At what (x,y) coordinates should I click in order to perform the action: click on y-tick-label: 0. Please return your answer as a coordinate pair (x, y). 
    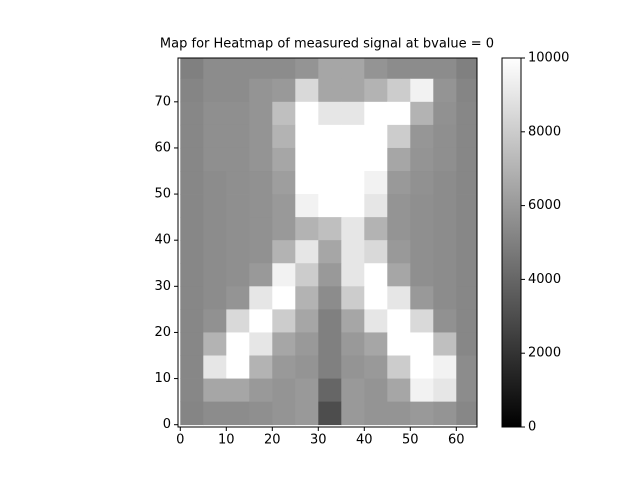
    Looking at the image, I should click on (167, 424).